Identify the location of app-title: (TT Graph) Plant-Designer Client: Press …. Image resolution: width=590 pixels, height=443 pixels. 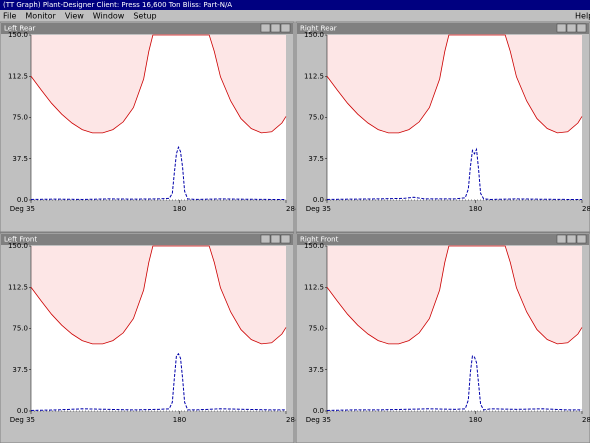
(117, 5).